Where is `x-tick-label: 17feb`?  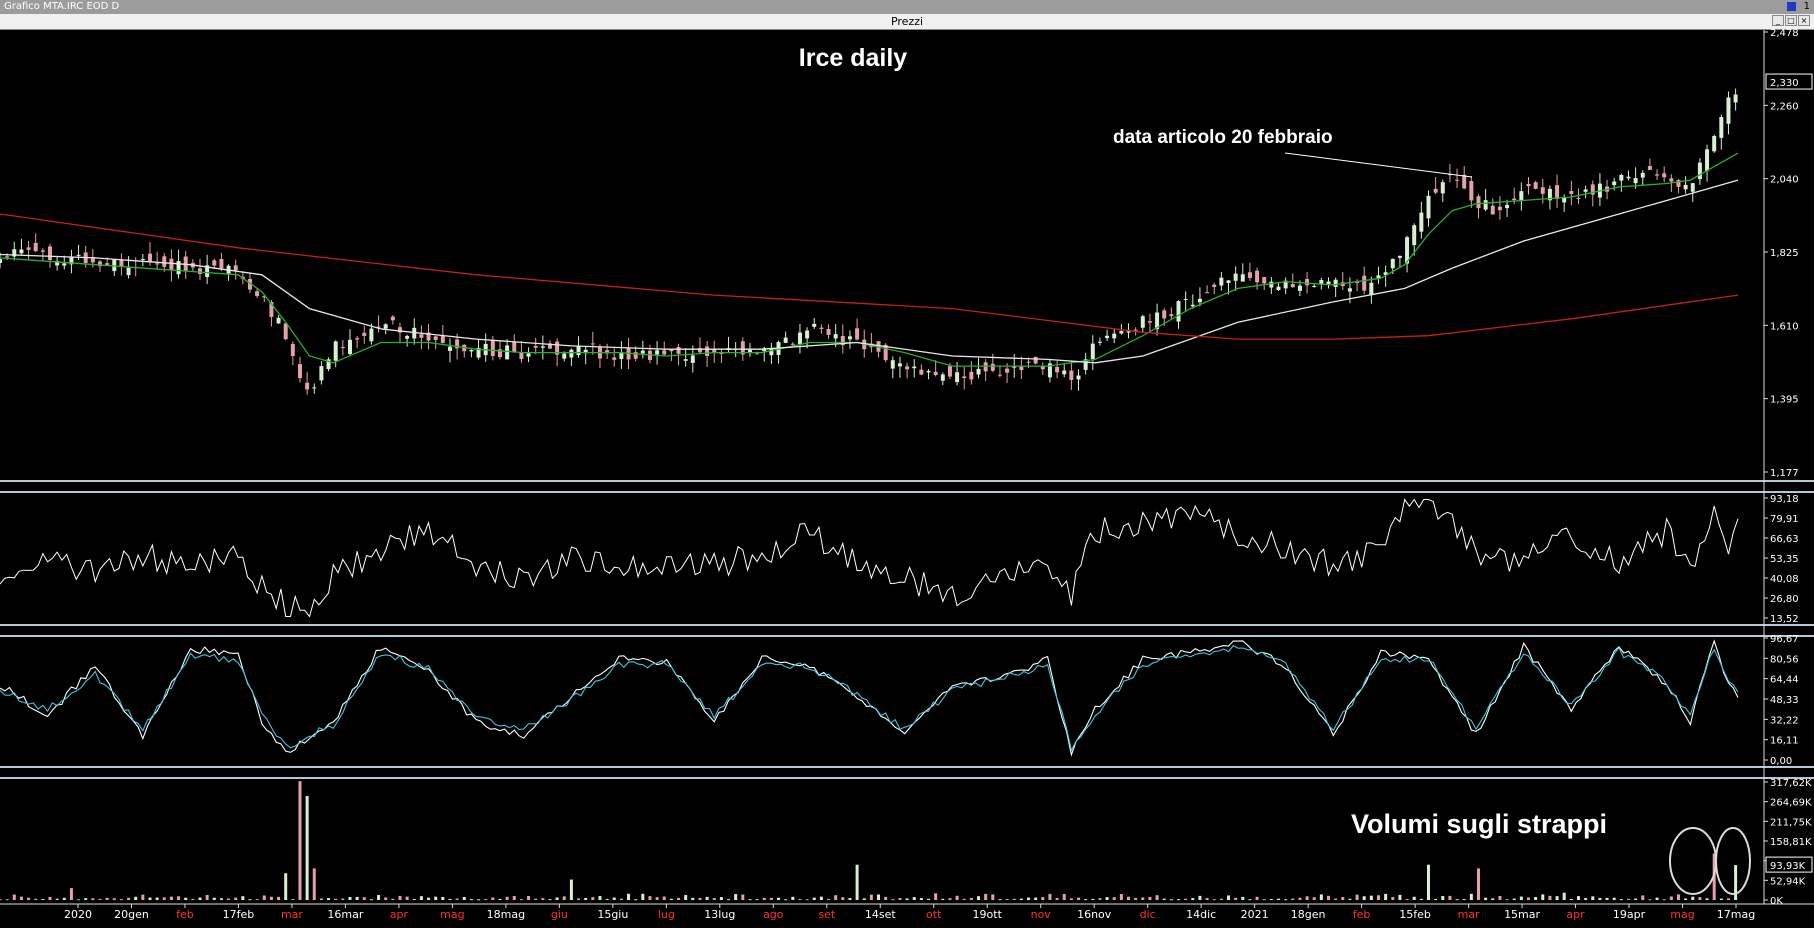 x-tick-label: 17feb is located at coordinates (239, 914).